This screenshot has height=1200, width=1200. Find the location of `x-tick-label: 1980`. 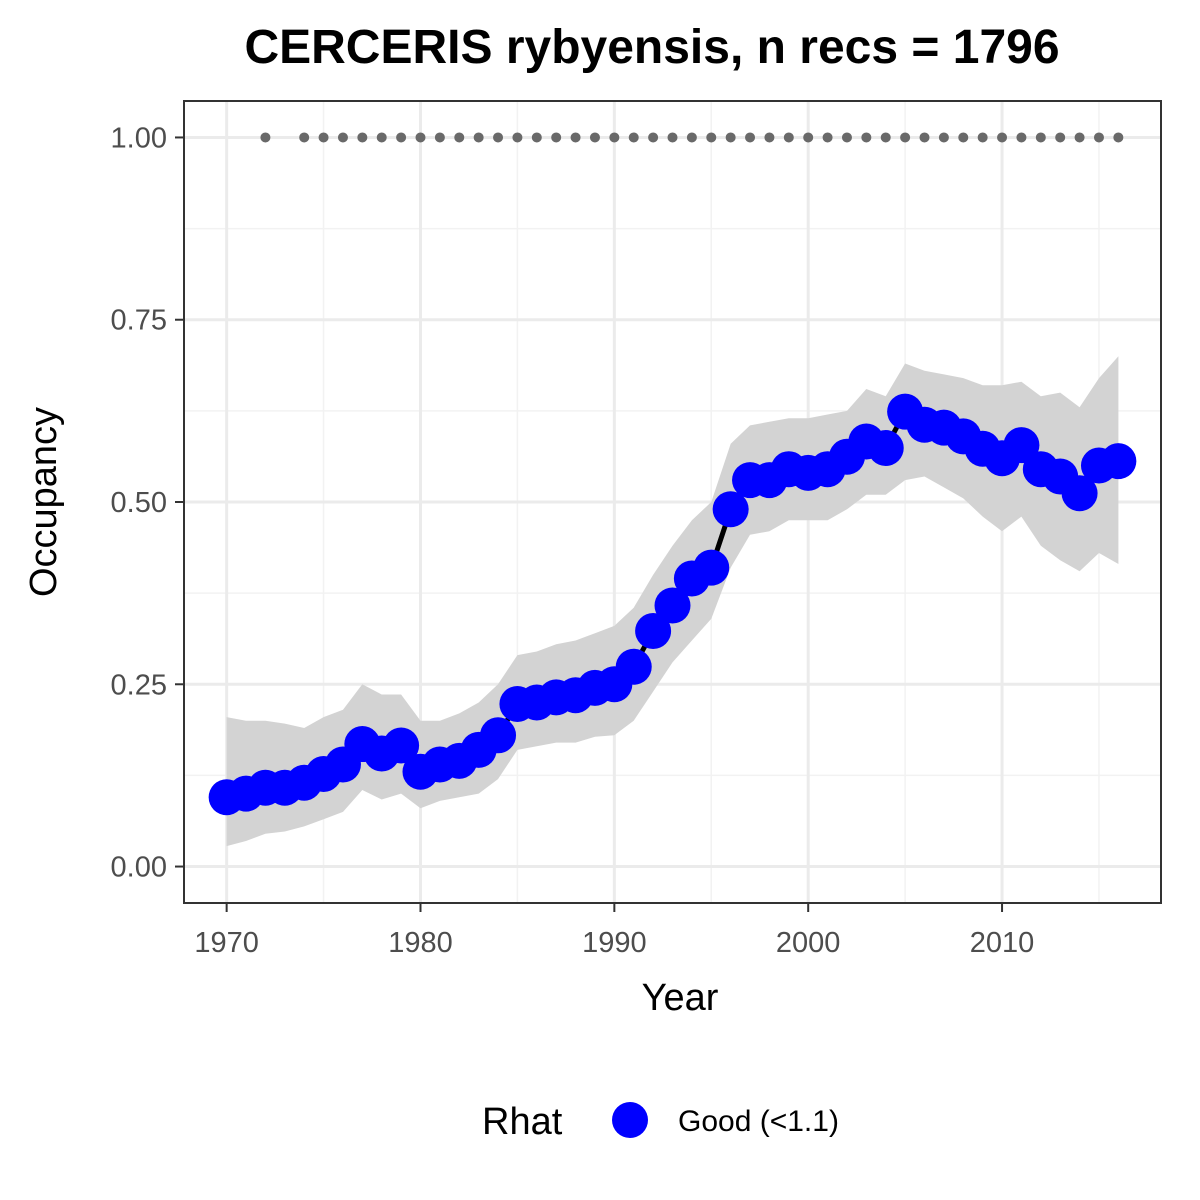

x-tick-label: 1980 is located at coordinates (420, 943).